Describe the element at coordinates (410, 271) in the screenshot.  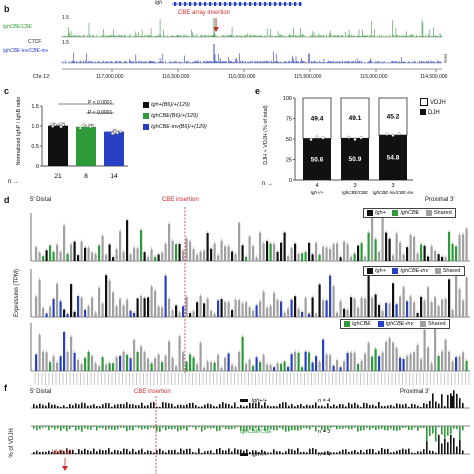
I see `legend-d2-b: IghCBE-inv` at that location.